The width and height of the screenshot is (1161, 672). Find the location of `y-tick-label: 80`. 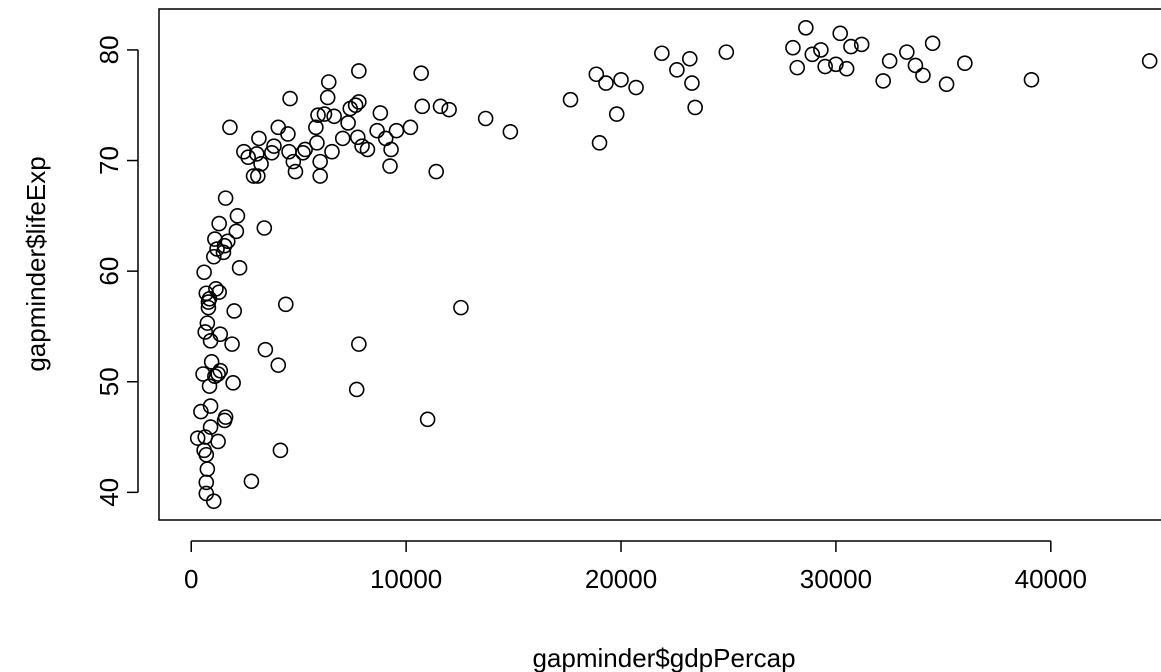

y-tick-label: 80 is located at coordinates (109, 49).